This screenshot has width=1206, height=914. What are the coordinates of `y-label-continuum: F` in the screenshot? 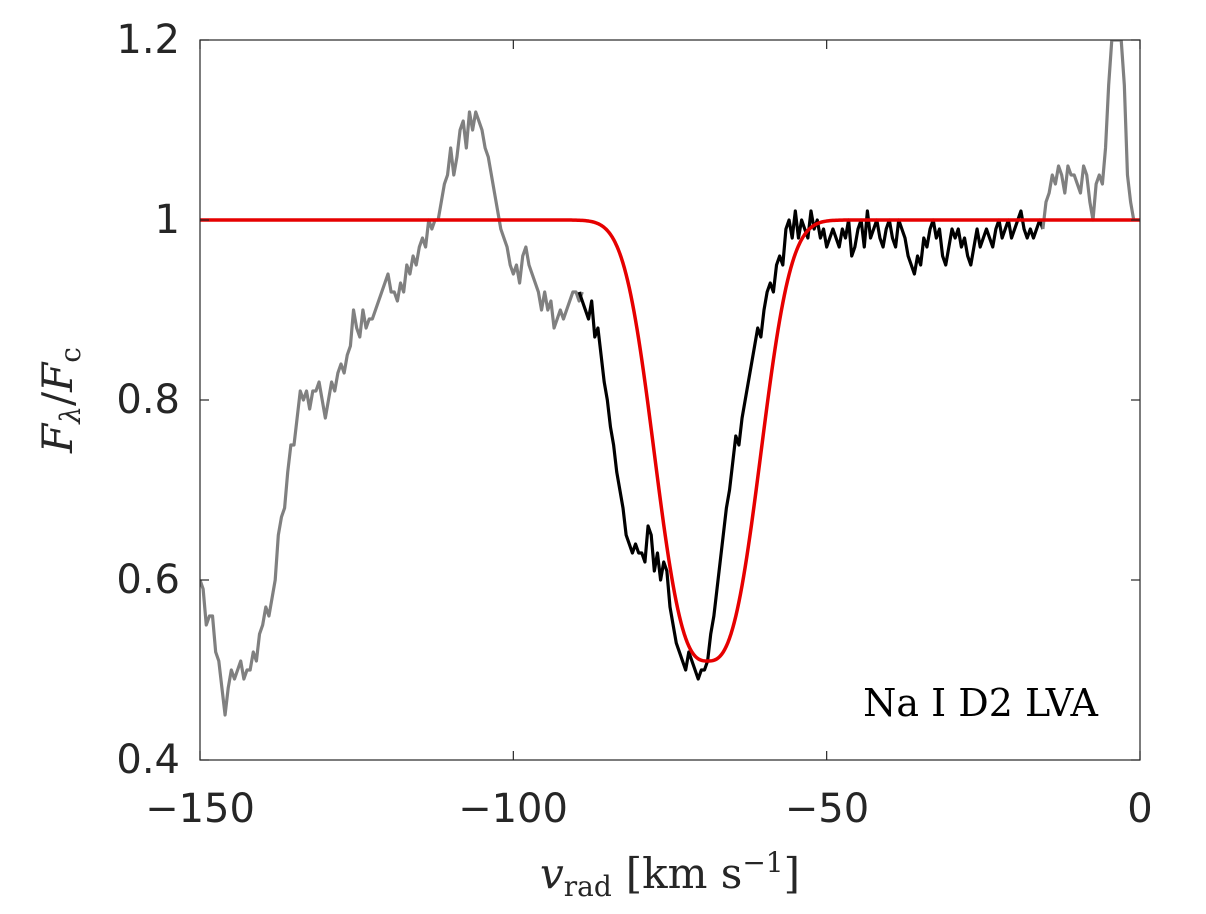 It's located at (57, 377).